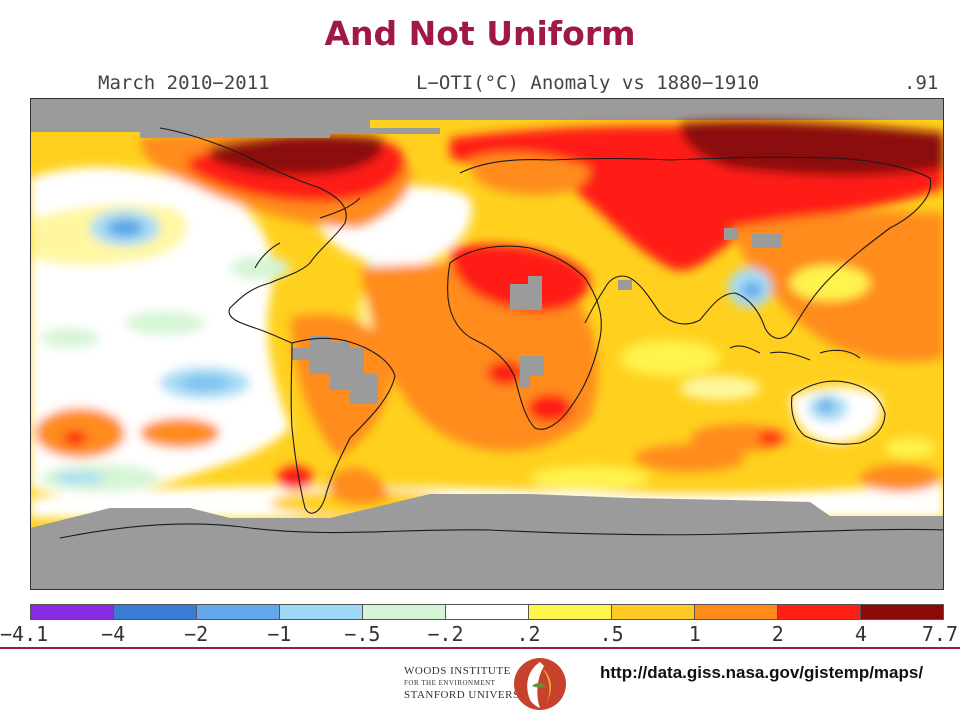 The height and width of the screenshot is (720, 960). What do you see at coordinates (480, 648) in the screenshot?
I see `footer-divider` at bounding box center [480, 648].